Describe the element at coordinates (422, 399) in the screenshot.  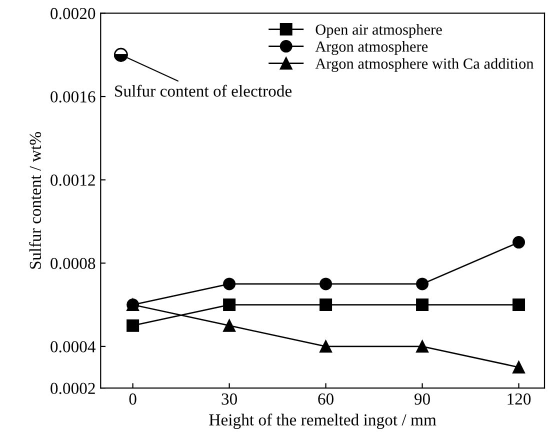
I see `x-tick-label: 90` at that location.